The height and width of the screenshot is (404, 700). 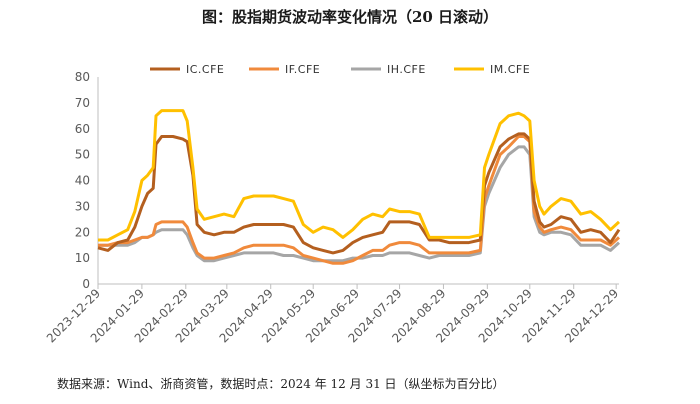 I want to click on legend-label: IC.CFE, so click(x=205, y=69).